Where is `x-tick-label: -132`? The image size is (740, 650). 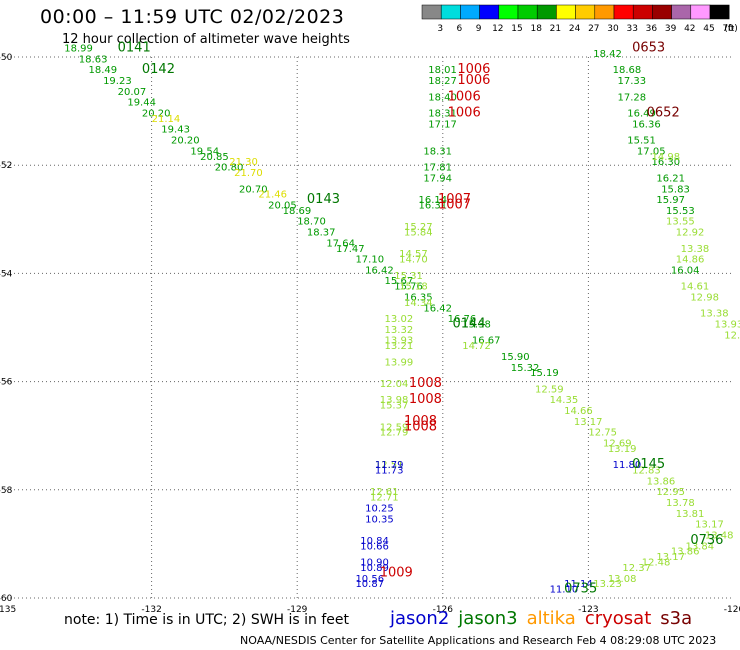
x-tick-label: -132 is located at coordinates (151, 608).